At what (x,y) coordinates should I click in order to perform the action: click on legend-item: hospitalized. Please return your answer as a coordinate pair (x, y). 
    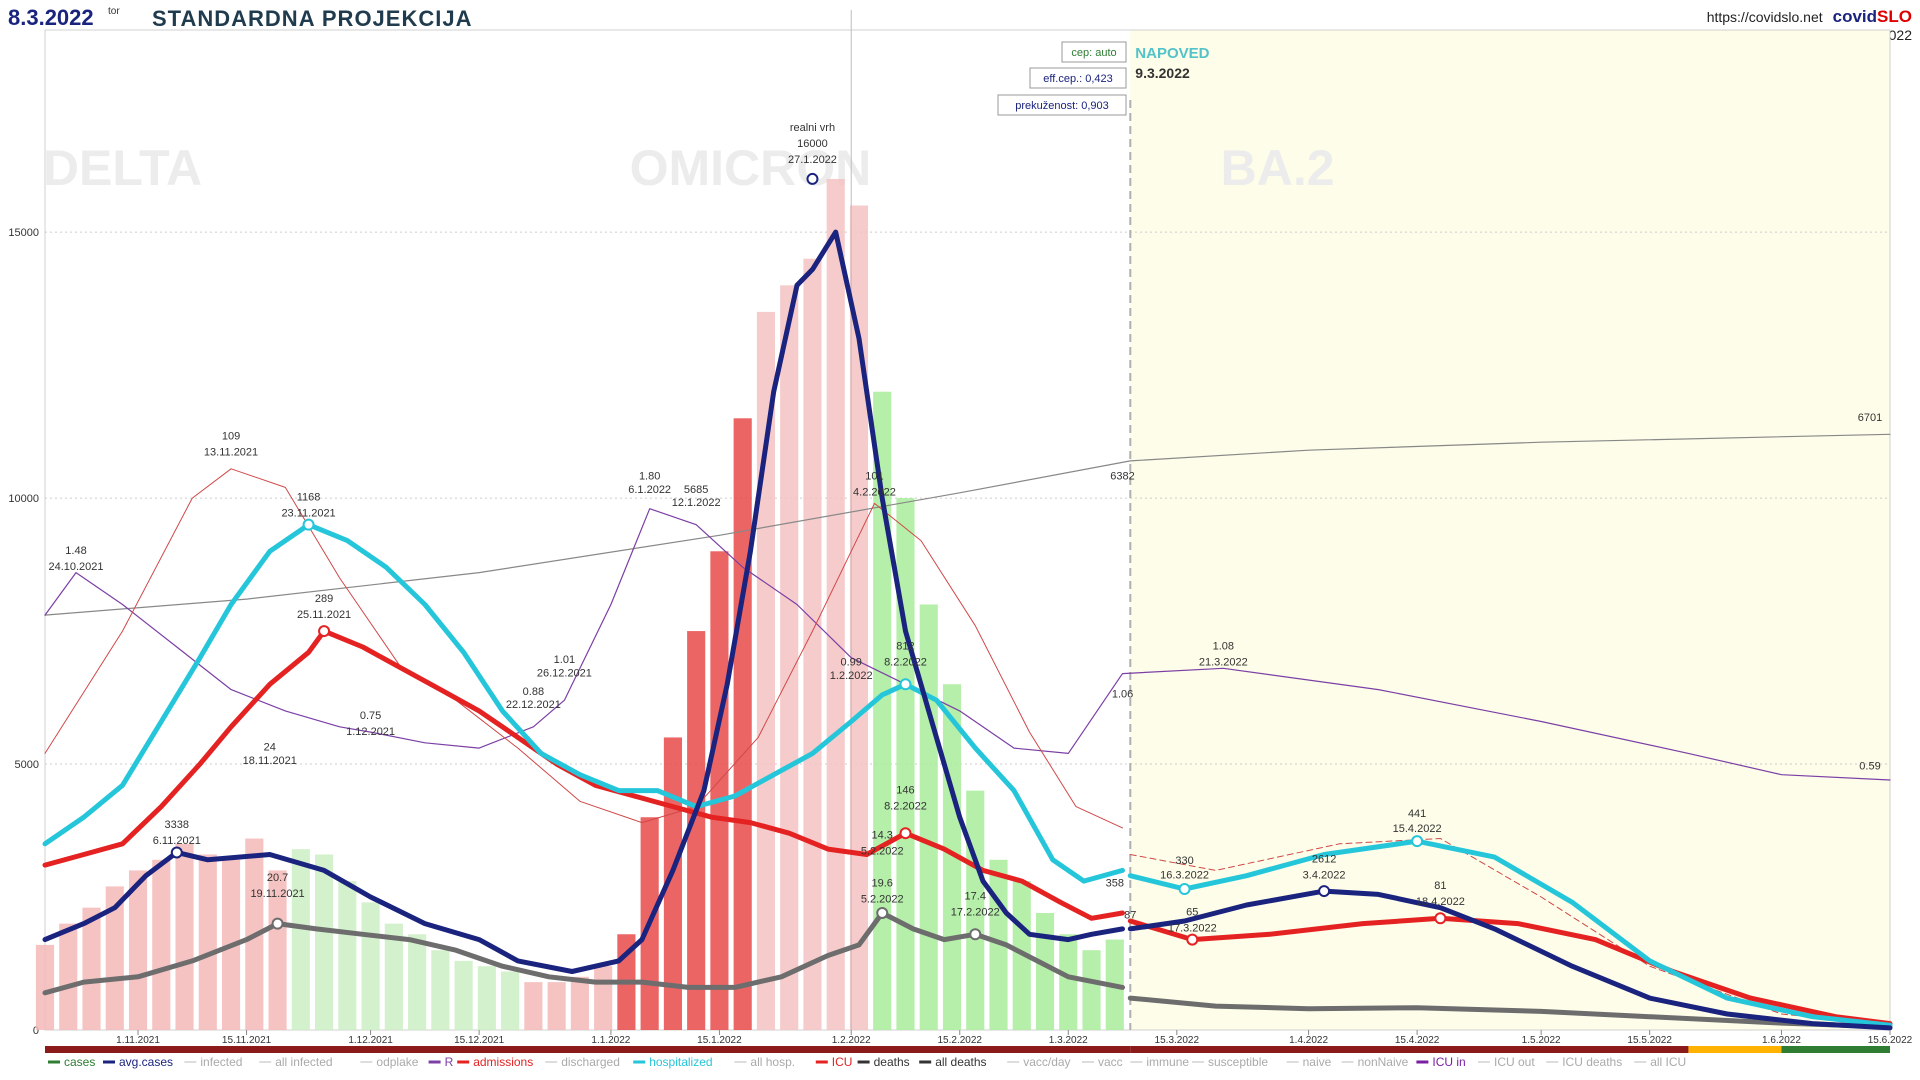
    Looking at the image, I should click on (680, 1062).